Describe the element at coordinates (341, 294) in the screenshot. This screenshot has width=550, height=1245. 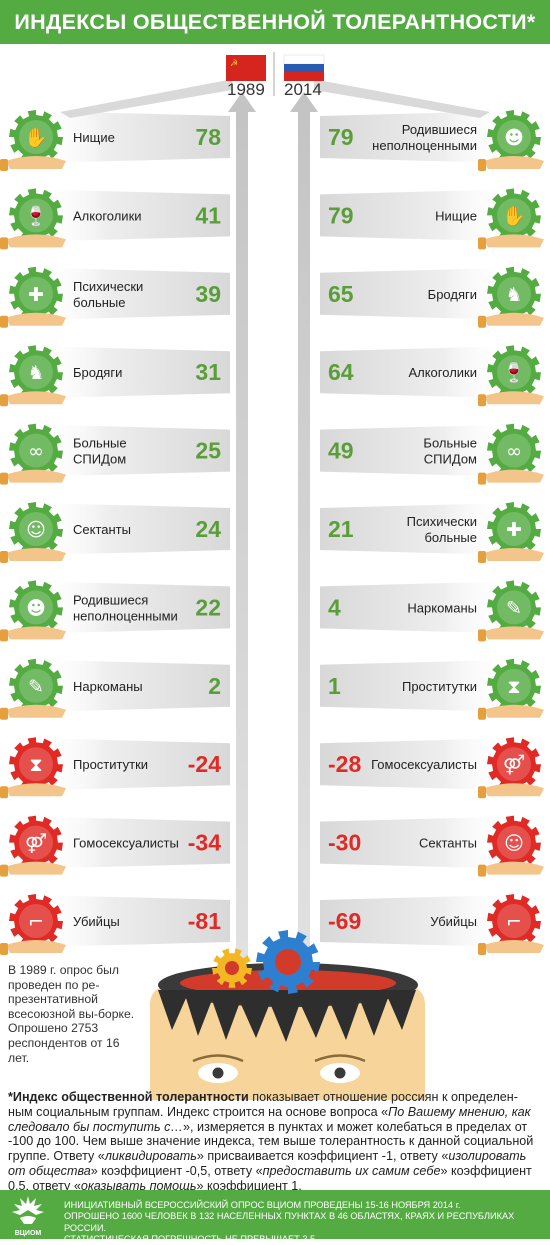
I see `row-value: 65` at that location.